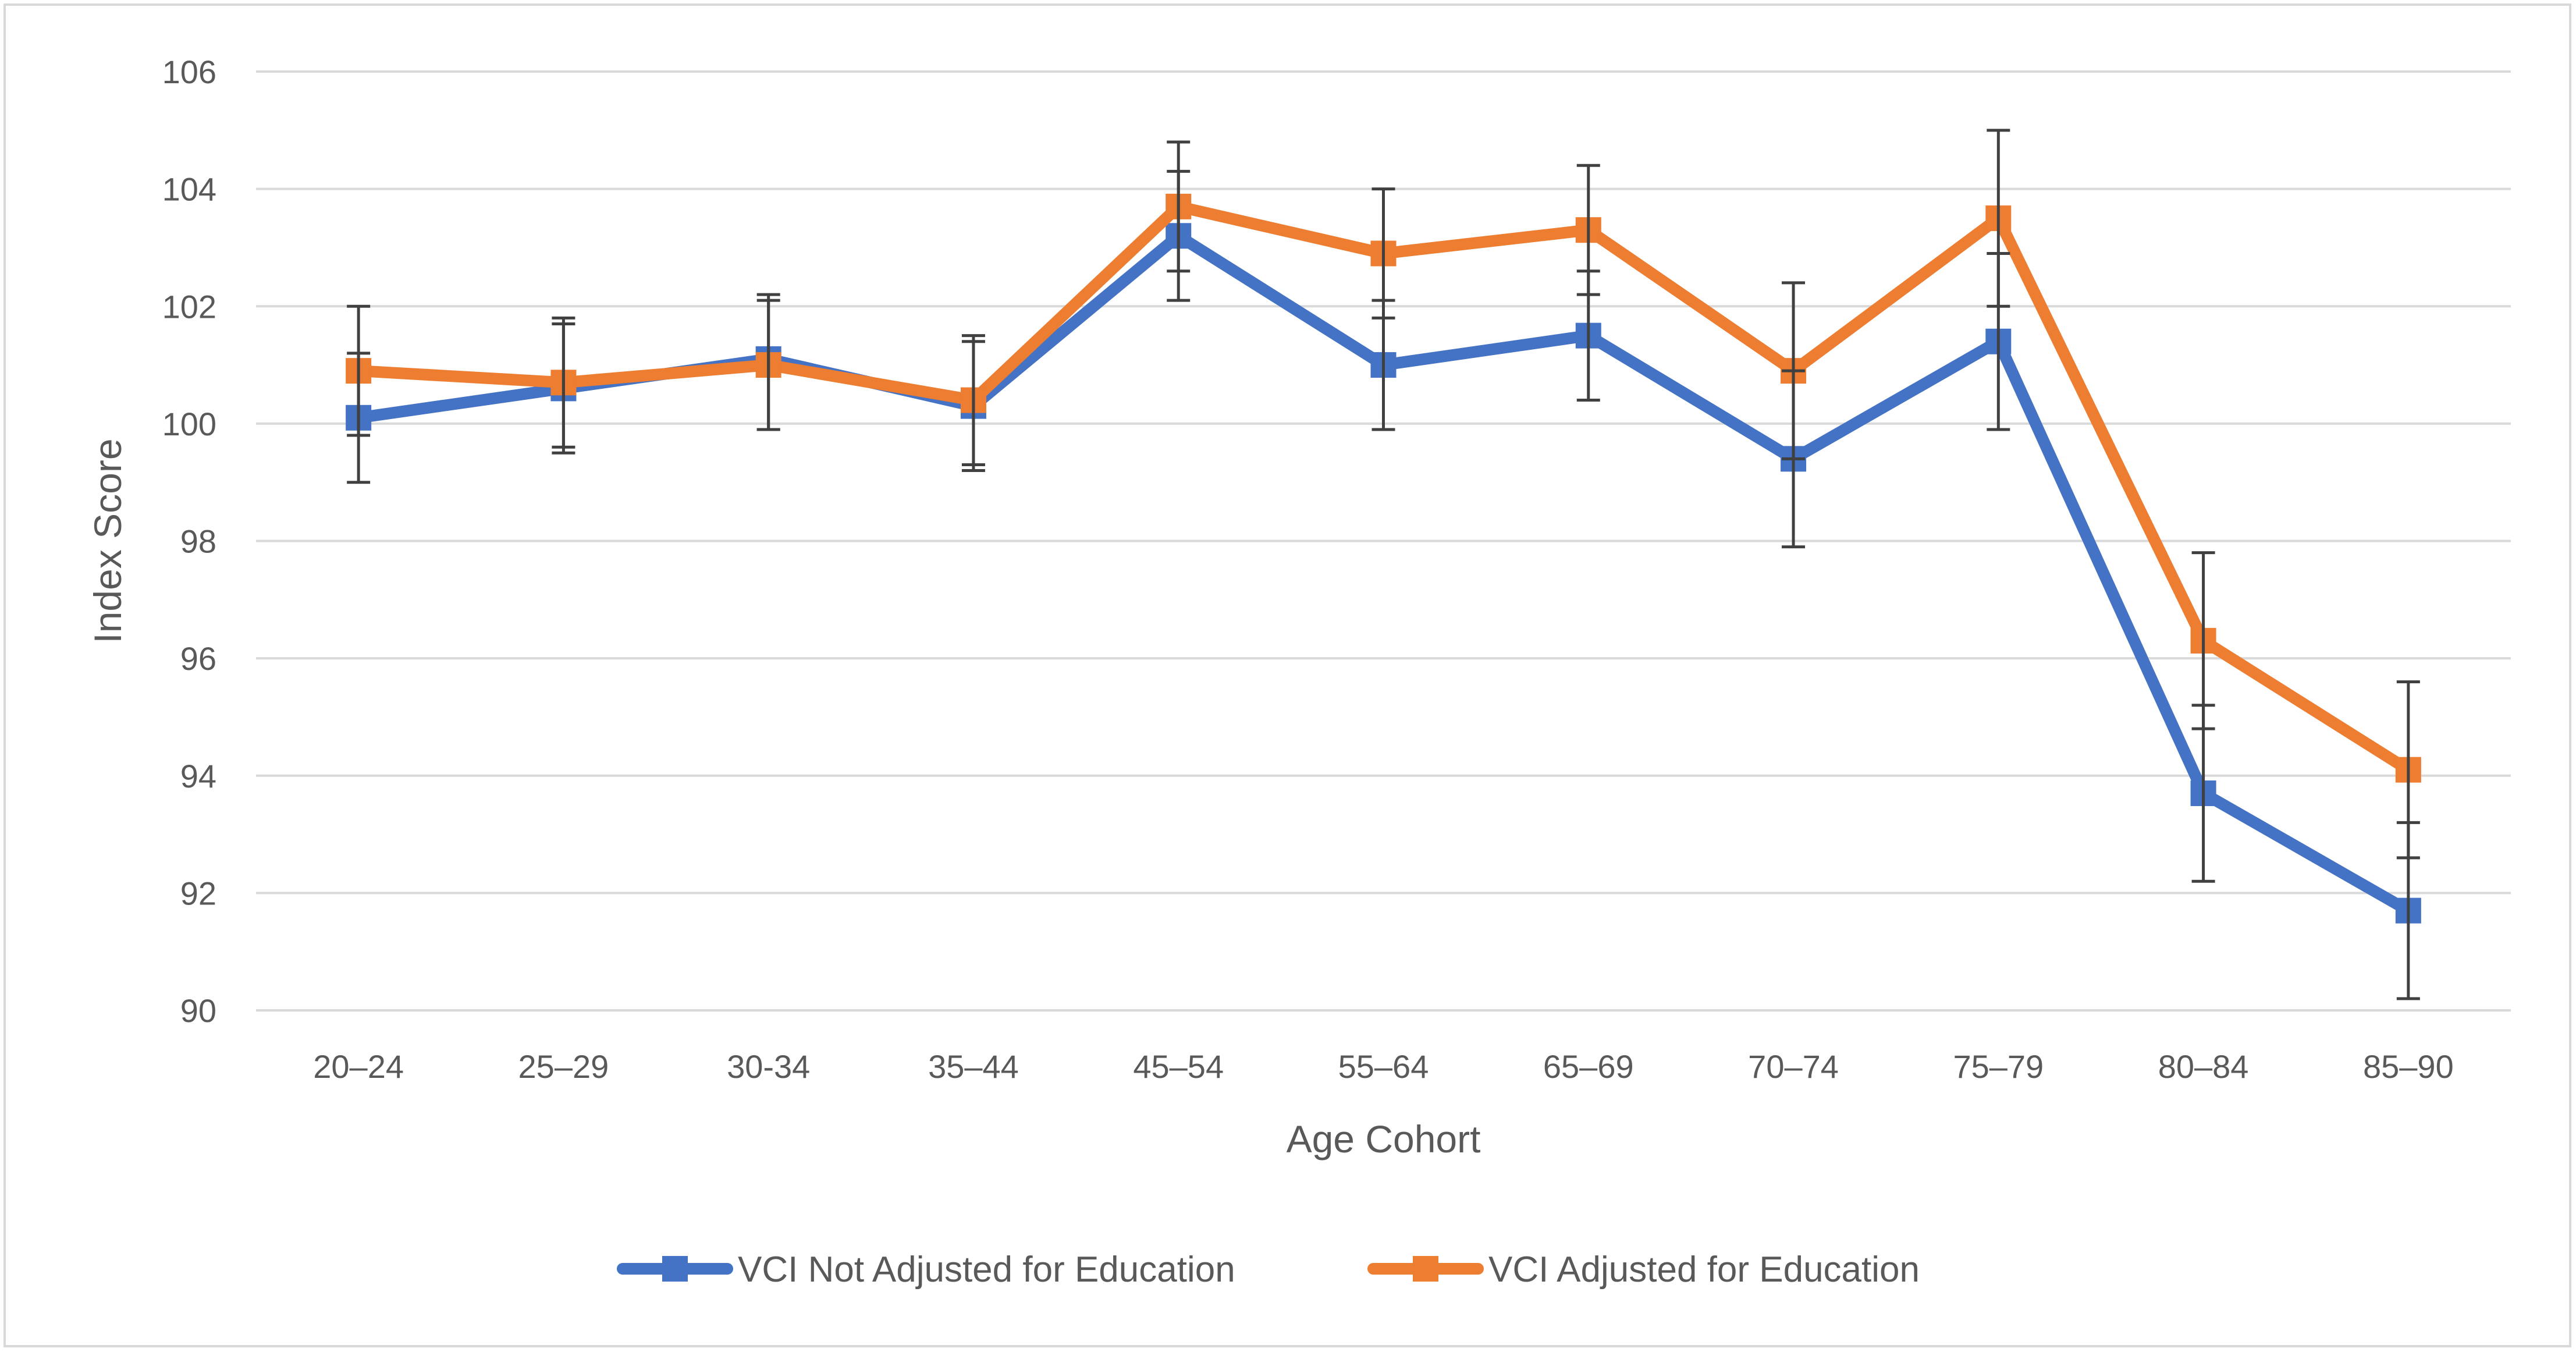 This screenshot has height=1352, width=2576. What do you see at coordinates (198, 776) in the screenshot?
I see `y-tick-label: 94` at bounding box center [198, 776].